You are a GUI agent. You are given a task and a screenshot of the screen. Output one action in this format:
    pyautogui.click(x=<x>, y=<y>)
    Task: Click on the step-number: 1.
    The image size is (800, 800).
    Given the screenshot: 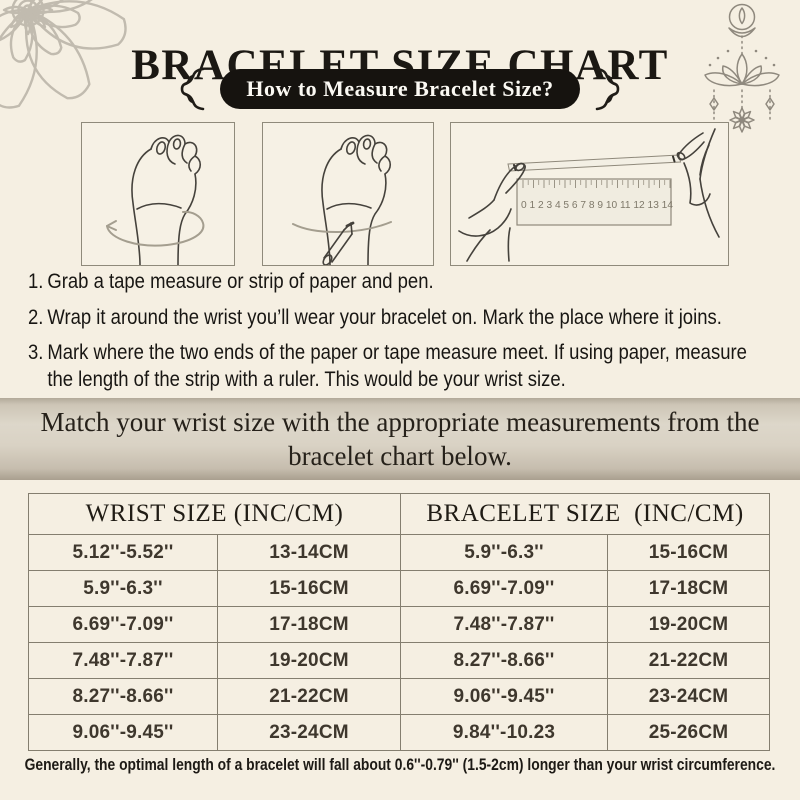 What is the action you would take?
    pyautogui.click(x=36, y=281)
    